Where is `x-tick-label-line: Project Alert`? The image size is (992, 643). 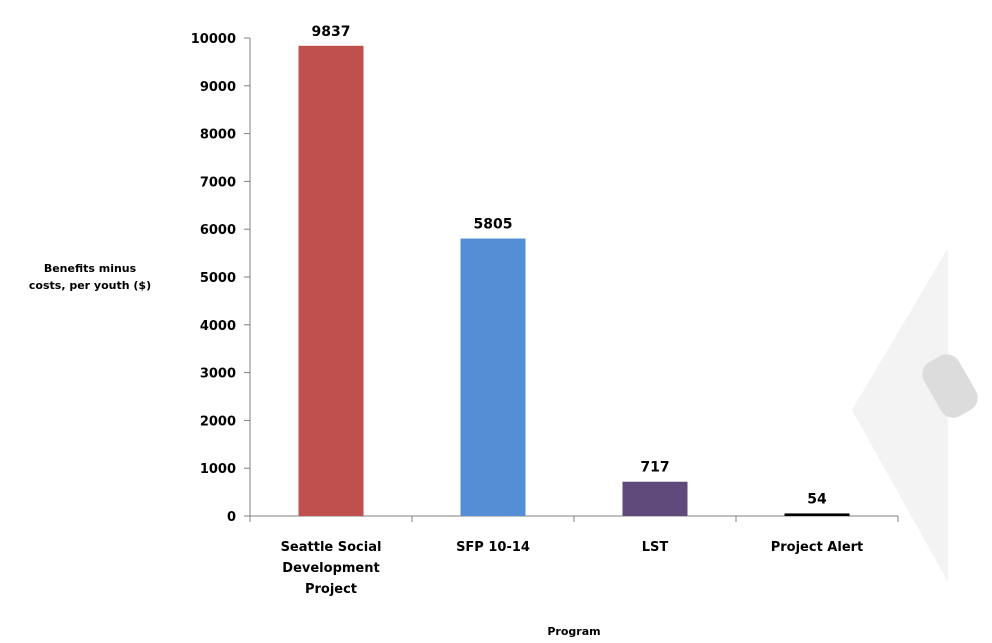
x-tick-label-line: Project Alert is located at coordinates (817, 547).